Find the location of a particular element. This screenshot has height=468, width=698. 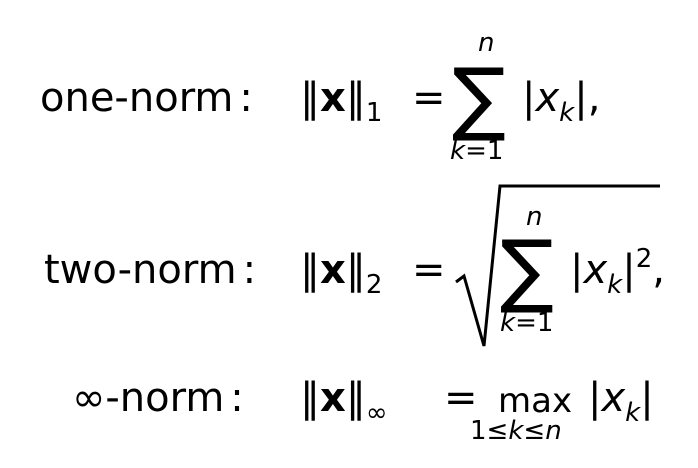

two-norm-label-text: two-norm is located at coordinates (140, 270).